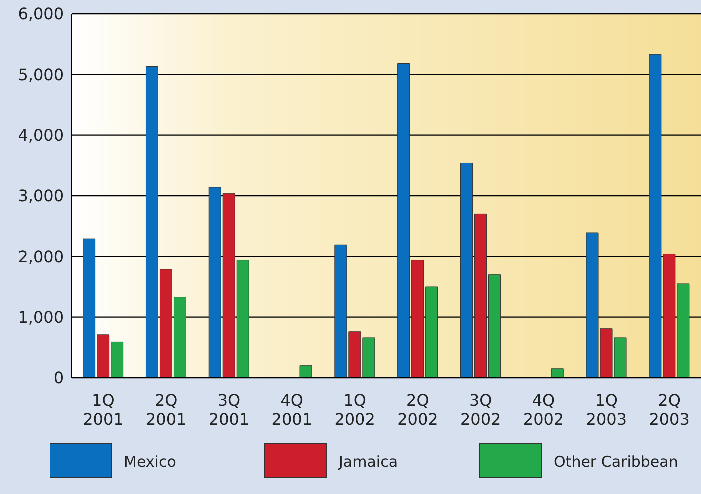  Describe the element at coordinates (41, 196) in the screenshot. I see `y-tick-label: 3,000` at that location.